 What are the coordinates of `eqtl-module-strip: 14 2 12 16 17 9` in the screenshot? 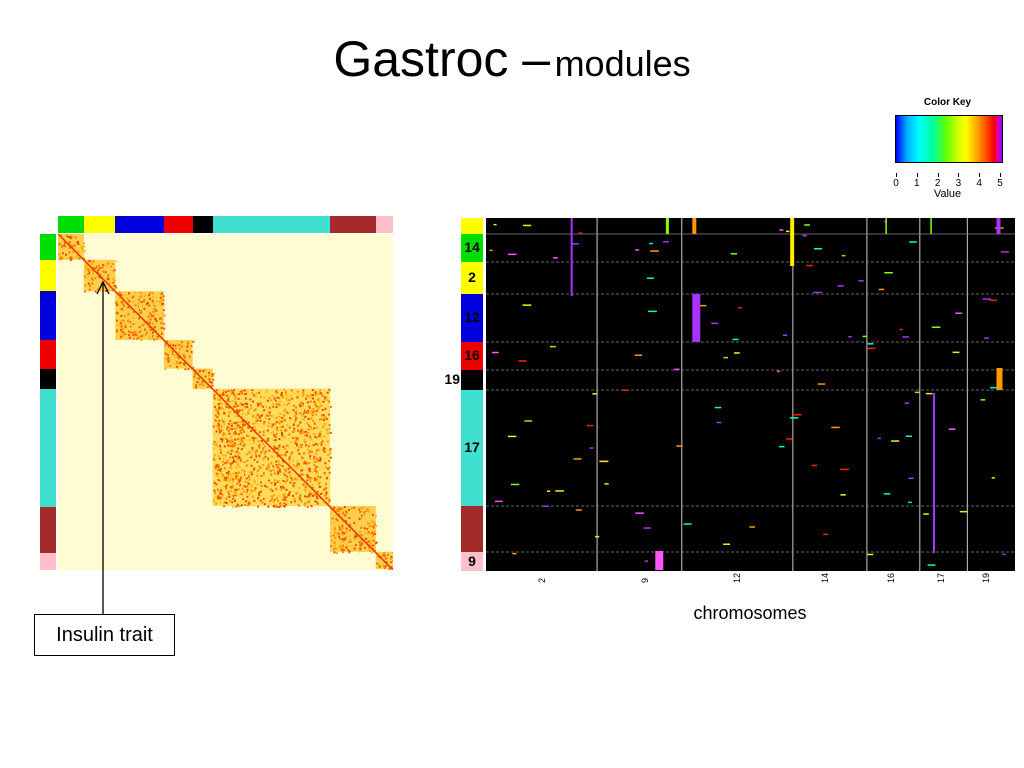 It's located at (472, 394).